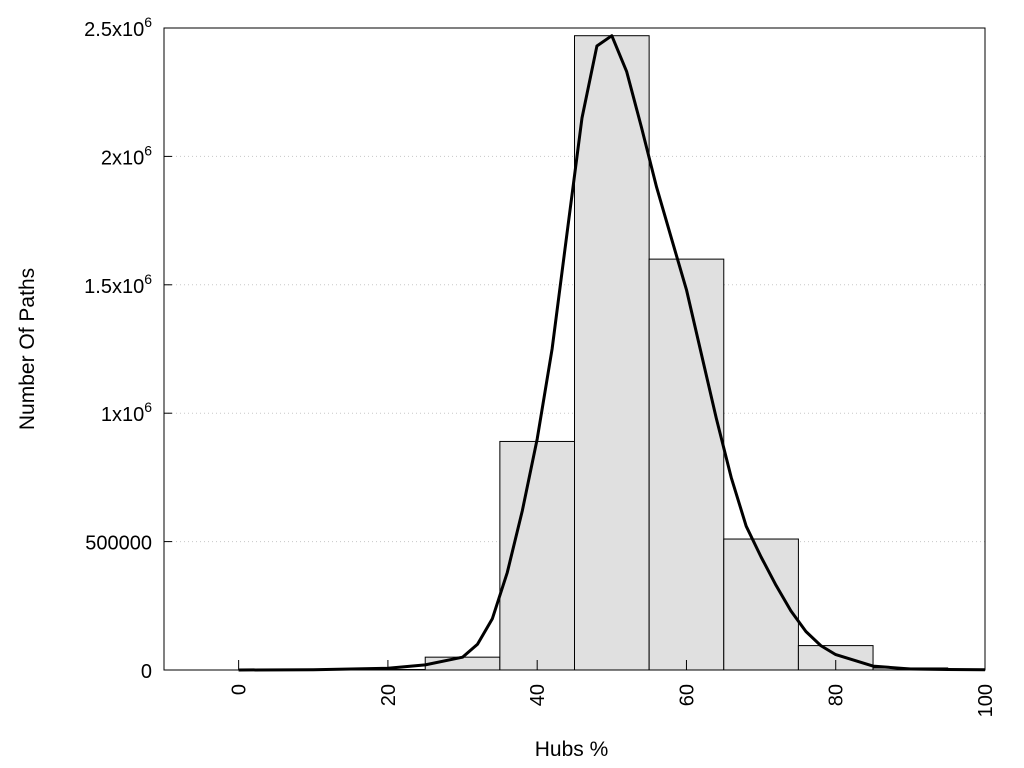  I want to click on y-tick-label: 2x10⁶, so click(126, 155).